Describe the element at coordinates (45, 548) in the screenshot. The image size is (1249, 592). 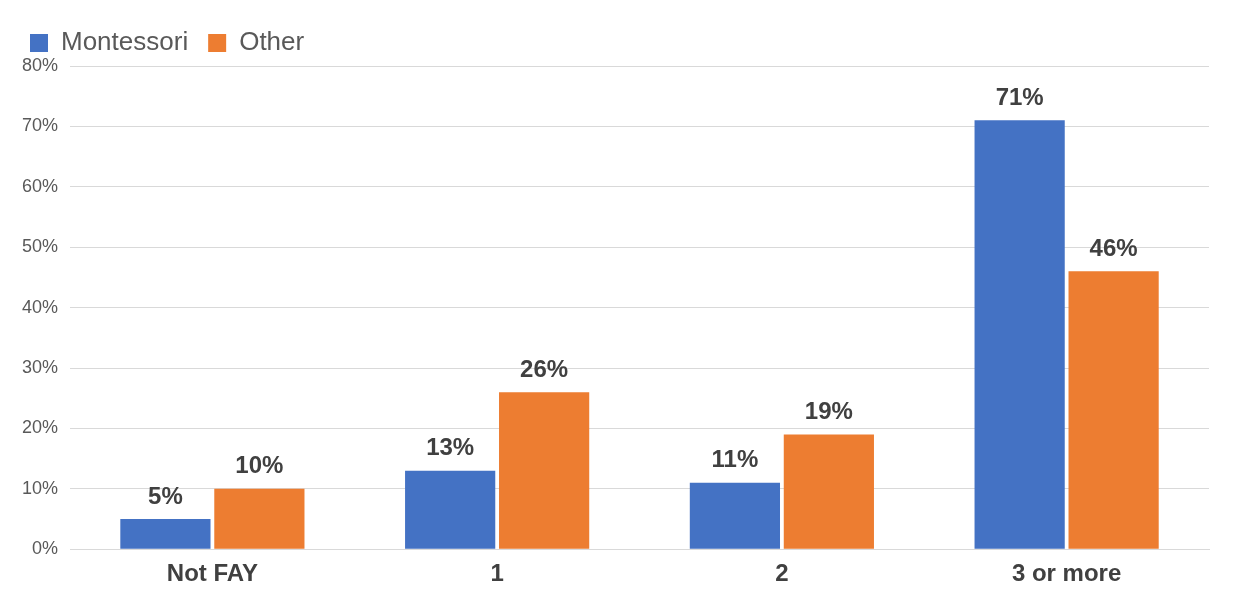
I see `y-tick-label: 0%` at that location.